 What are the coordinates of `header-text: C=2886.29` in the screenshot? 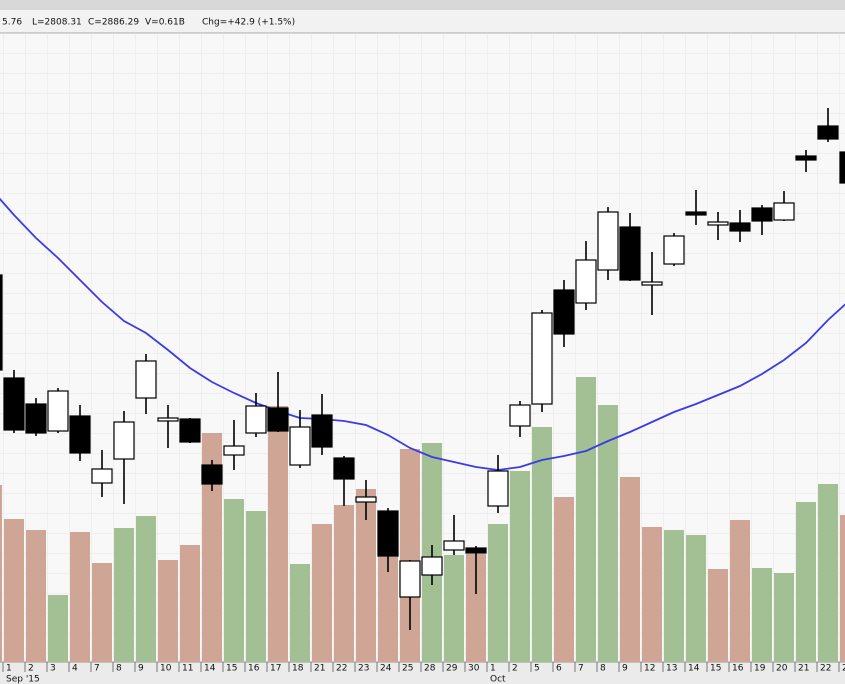 It's located at (113, 23).